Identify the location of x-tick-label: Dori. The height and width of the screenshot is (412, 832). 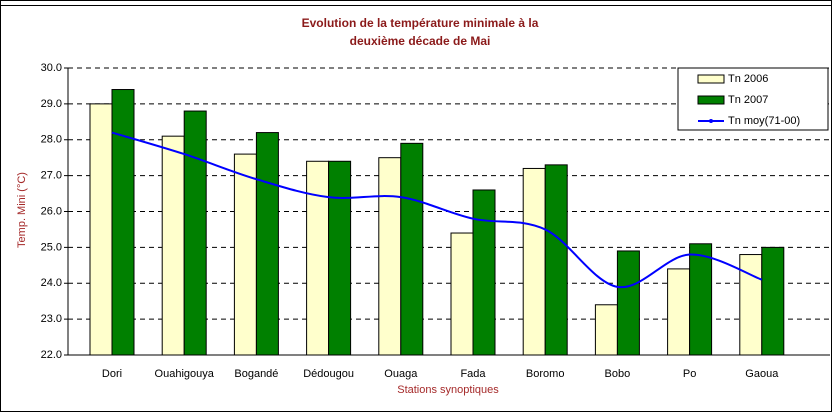
(112, 374).